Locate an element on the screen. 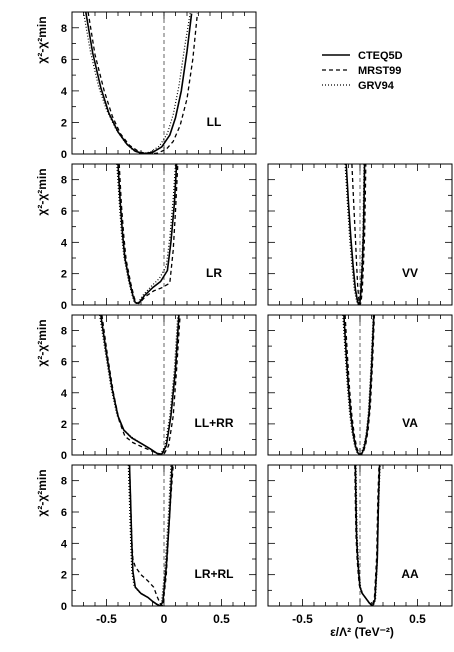  series-line-mrst99-va is located at coordinates (360, 385).